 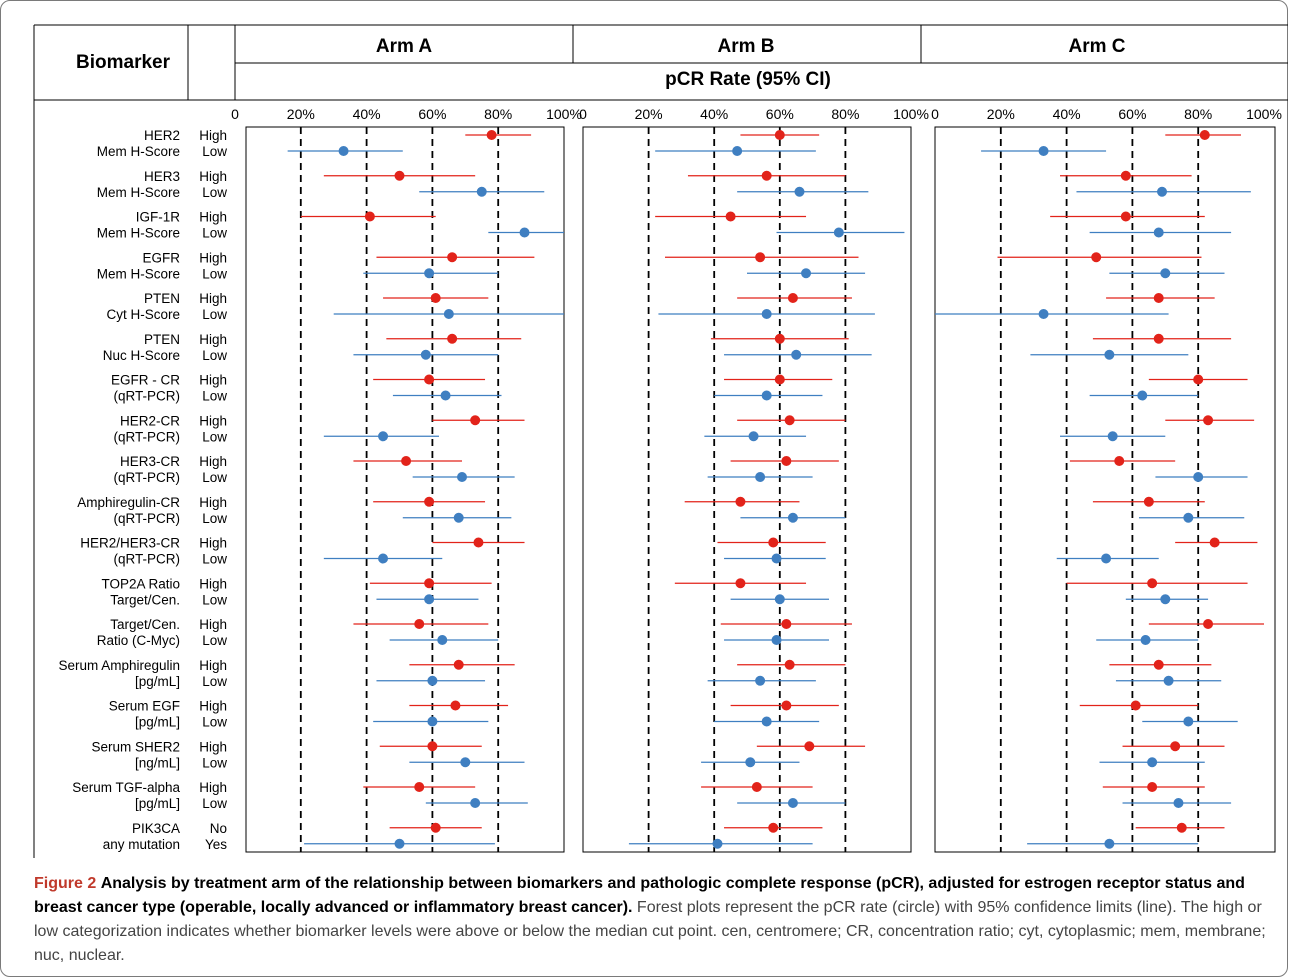 What do you see at coordinates (1001, 114) in the screenshot?
I see `x-tick-label: 20%` at bounding box center [1001, 114].